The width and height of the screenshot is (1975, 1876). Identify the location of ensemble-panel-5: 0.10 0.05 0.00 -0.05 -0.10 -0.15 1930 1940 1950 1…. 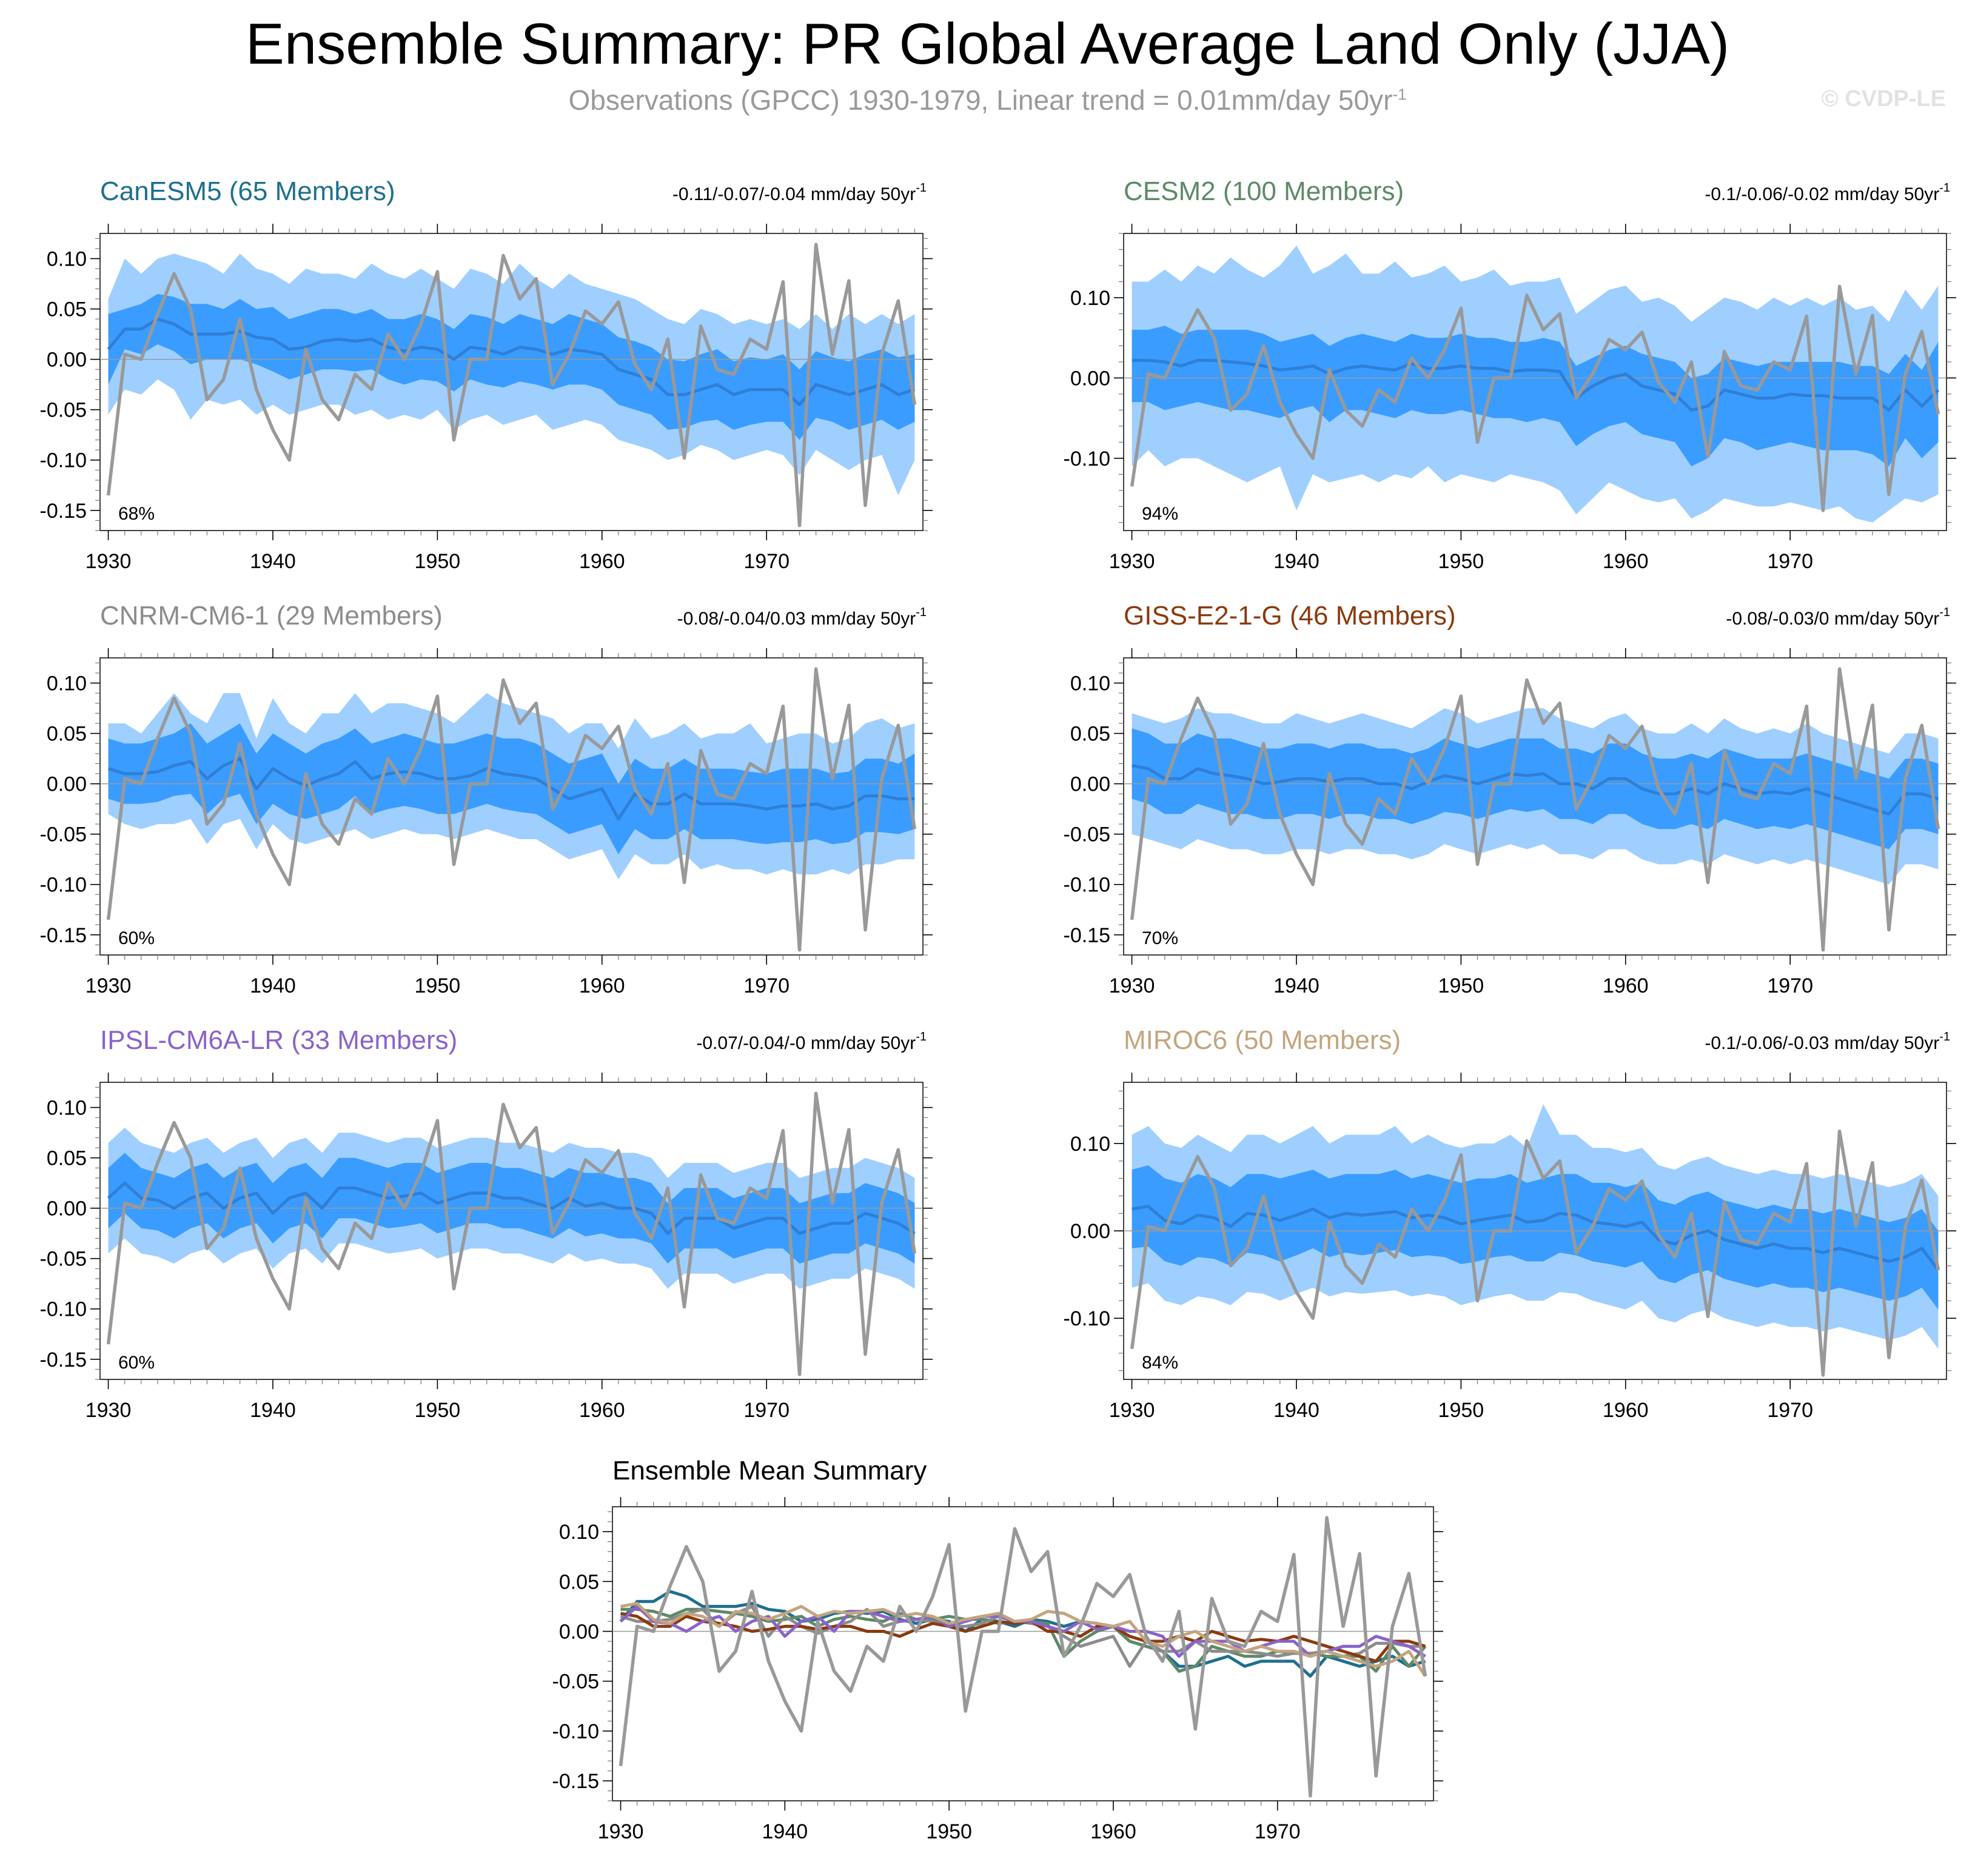
(486, 1223).